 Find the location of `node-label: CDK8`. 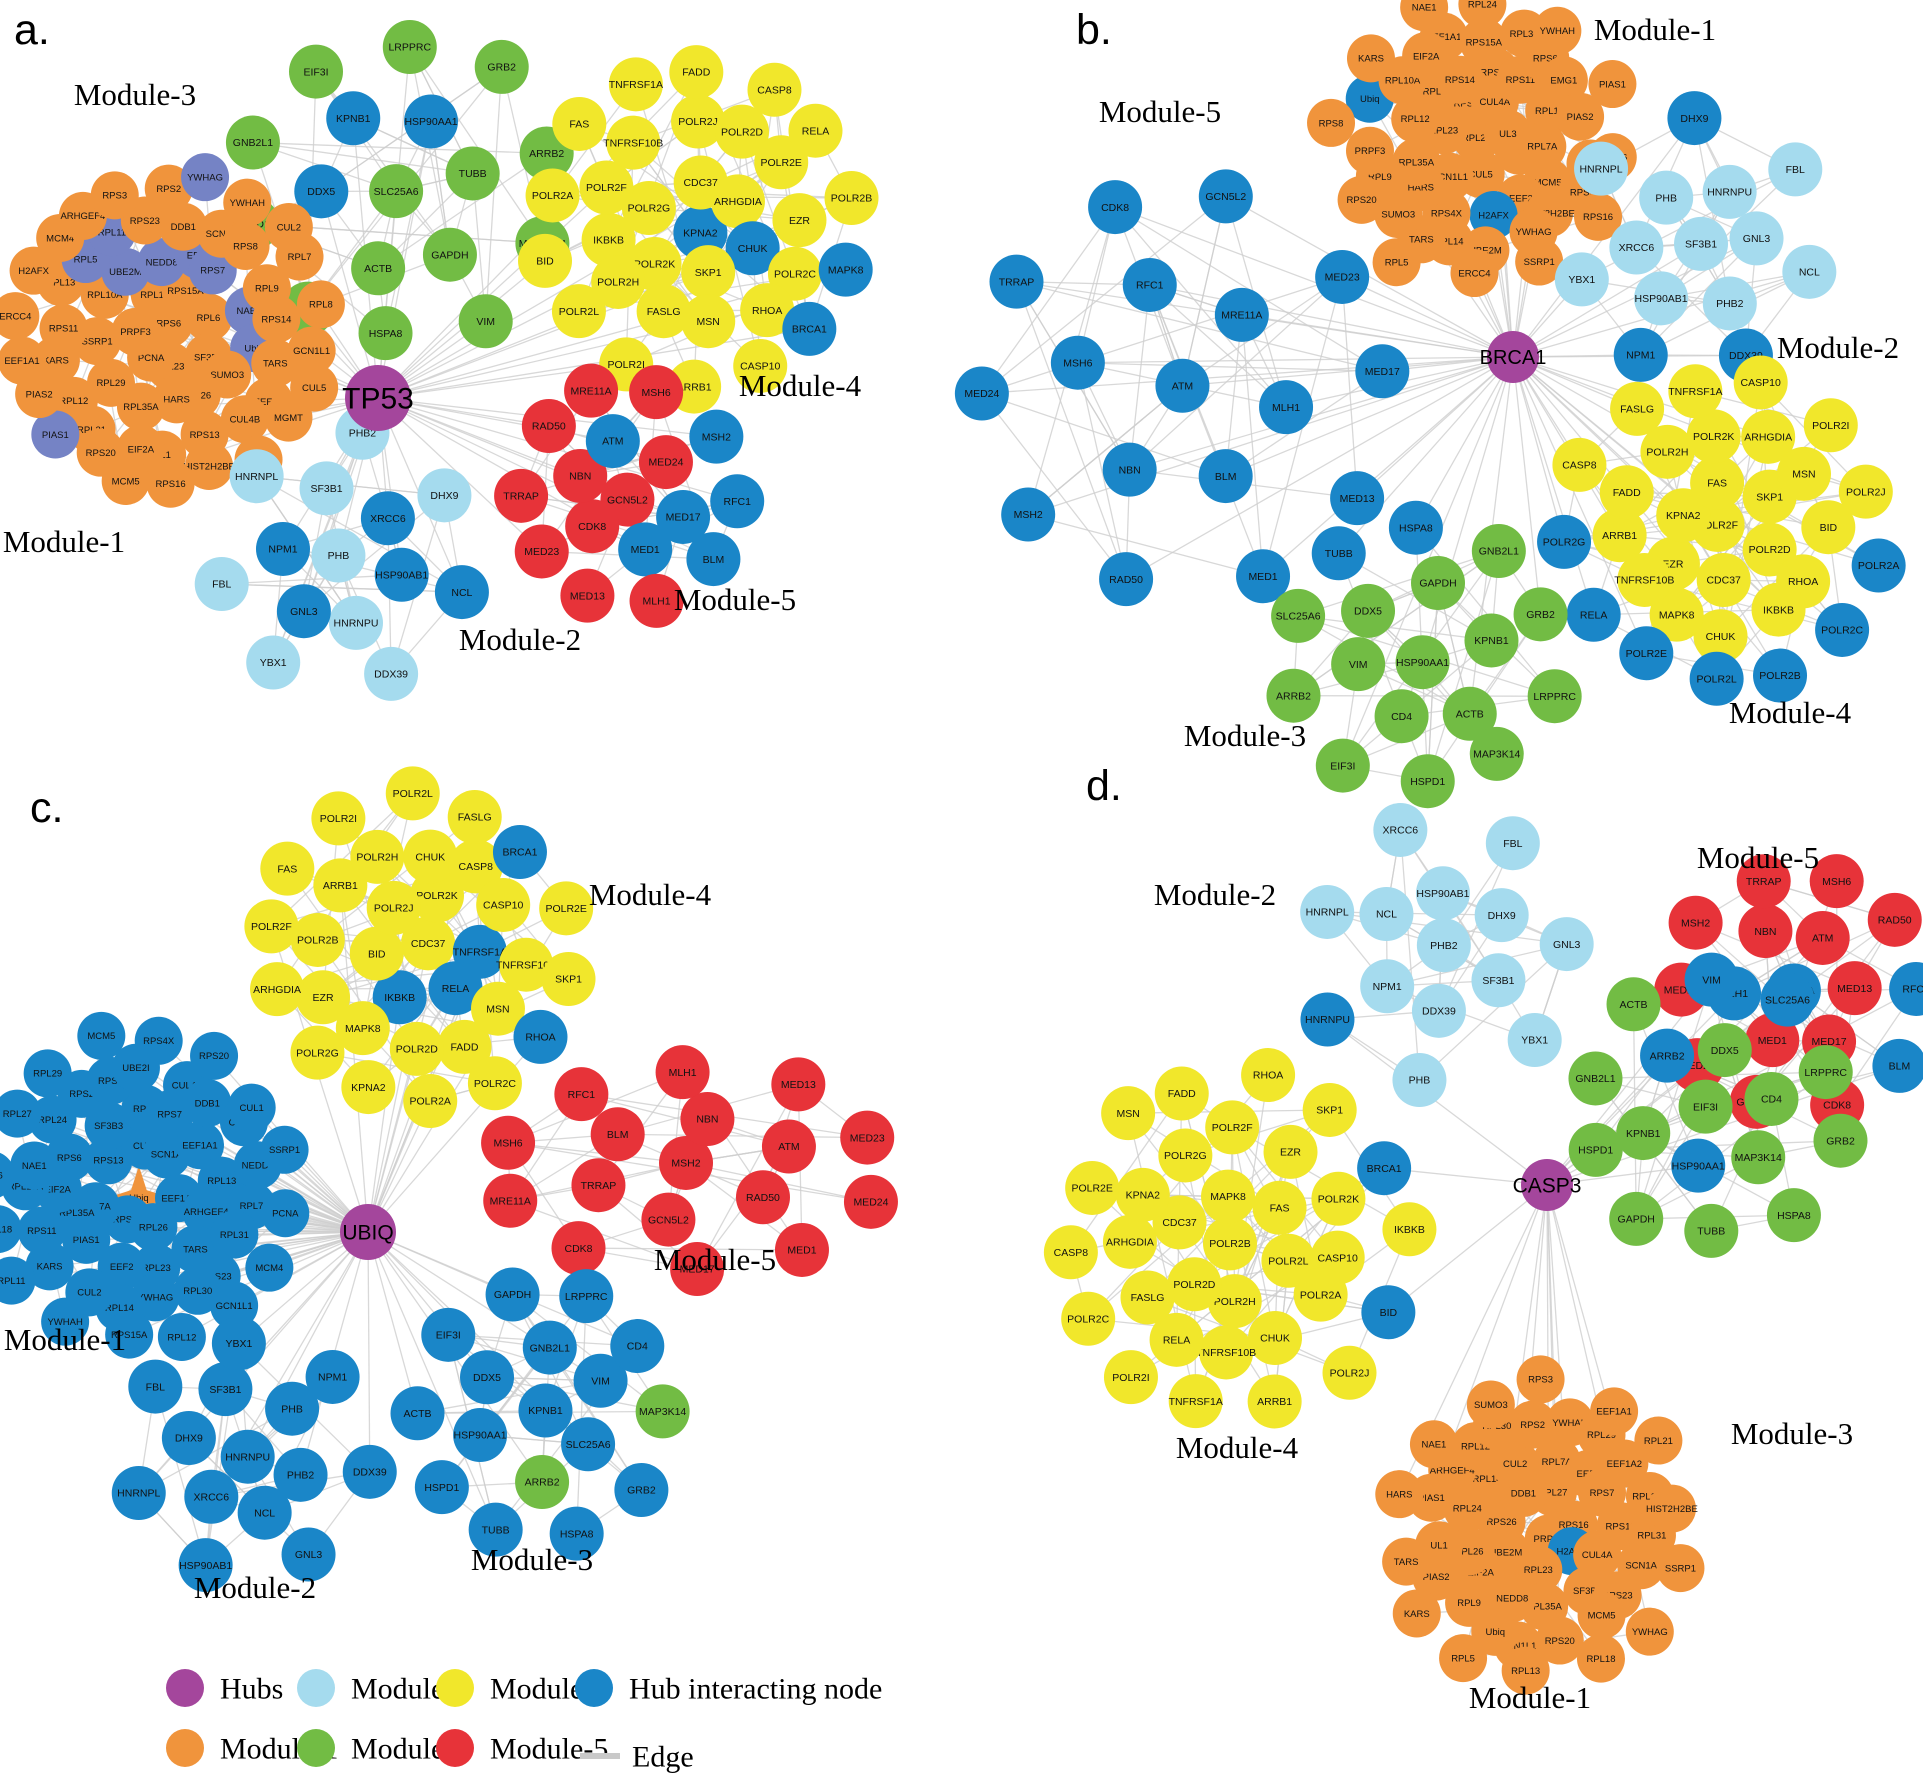

node-label: CDK8 is located at coordinates (1837, 1106).